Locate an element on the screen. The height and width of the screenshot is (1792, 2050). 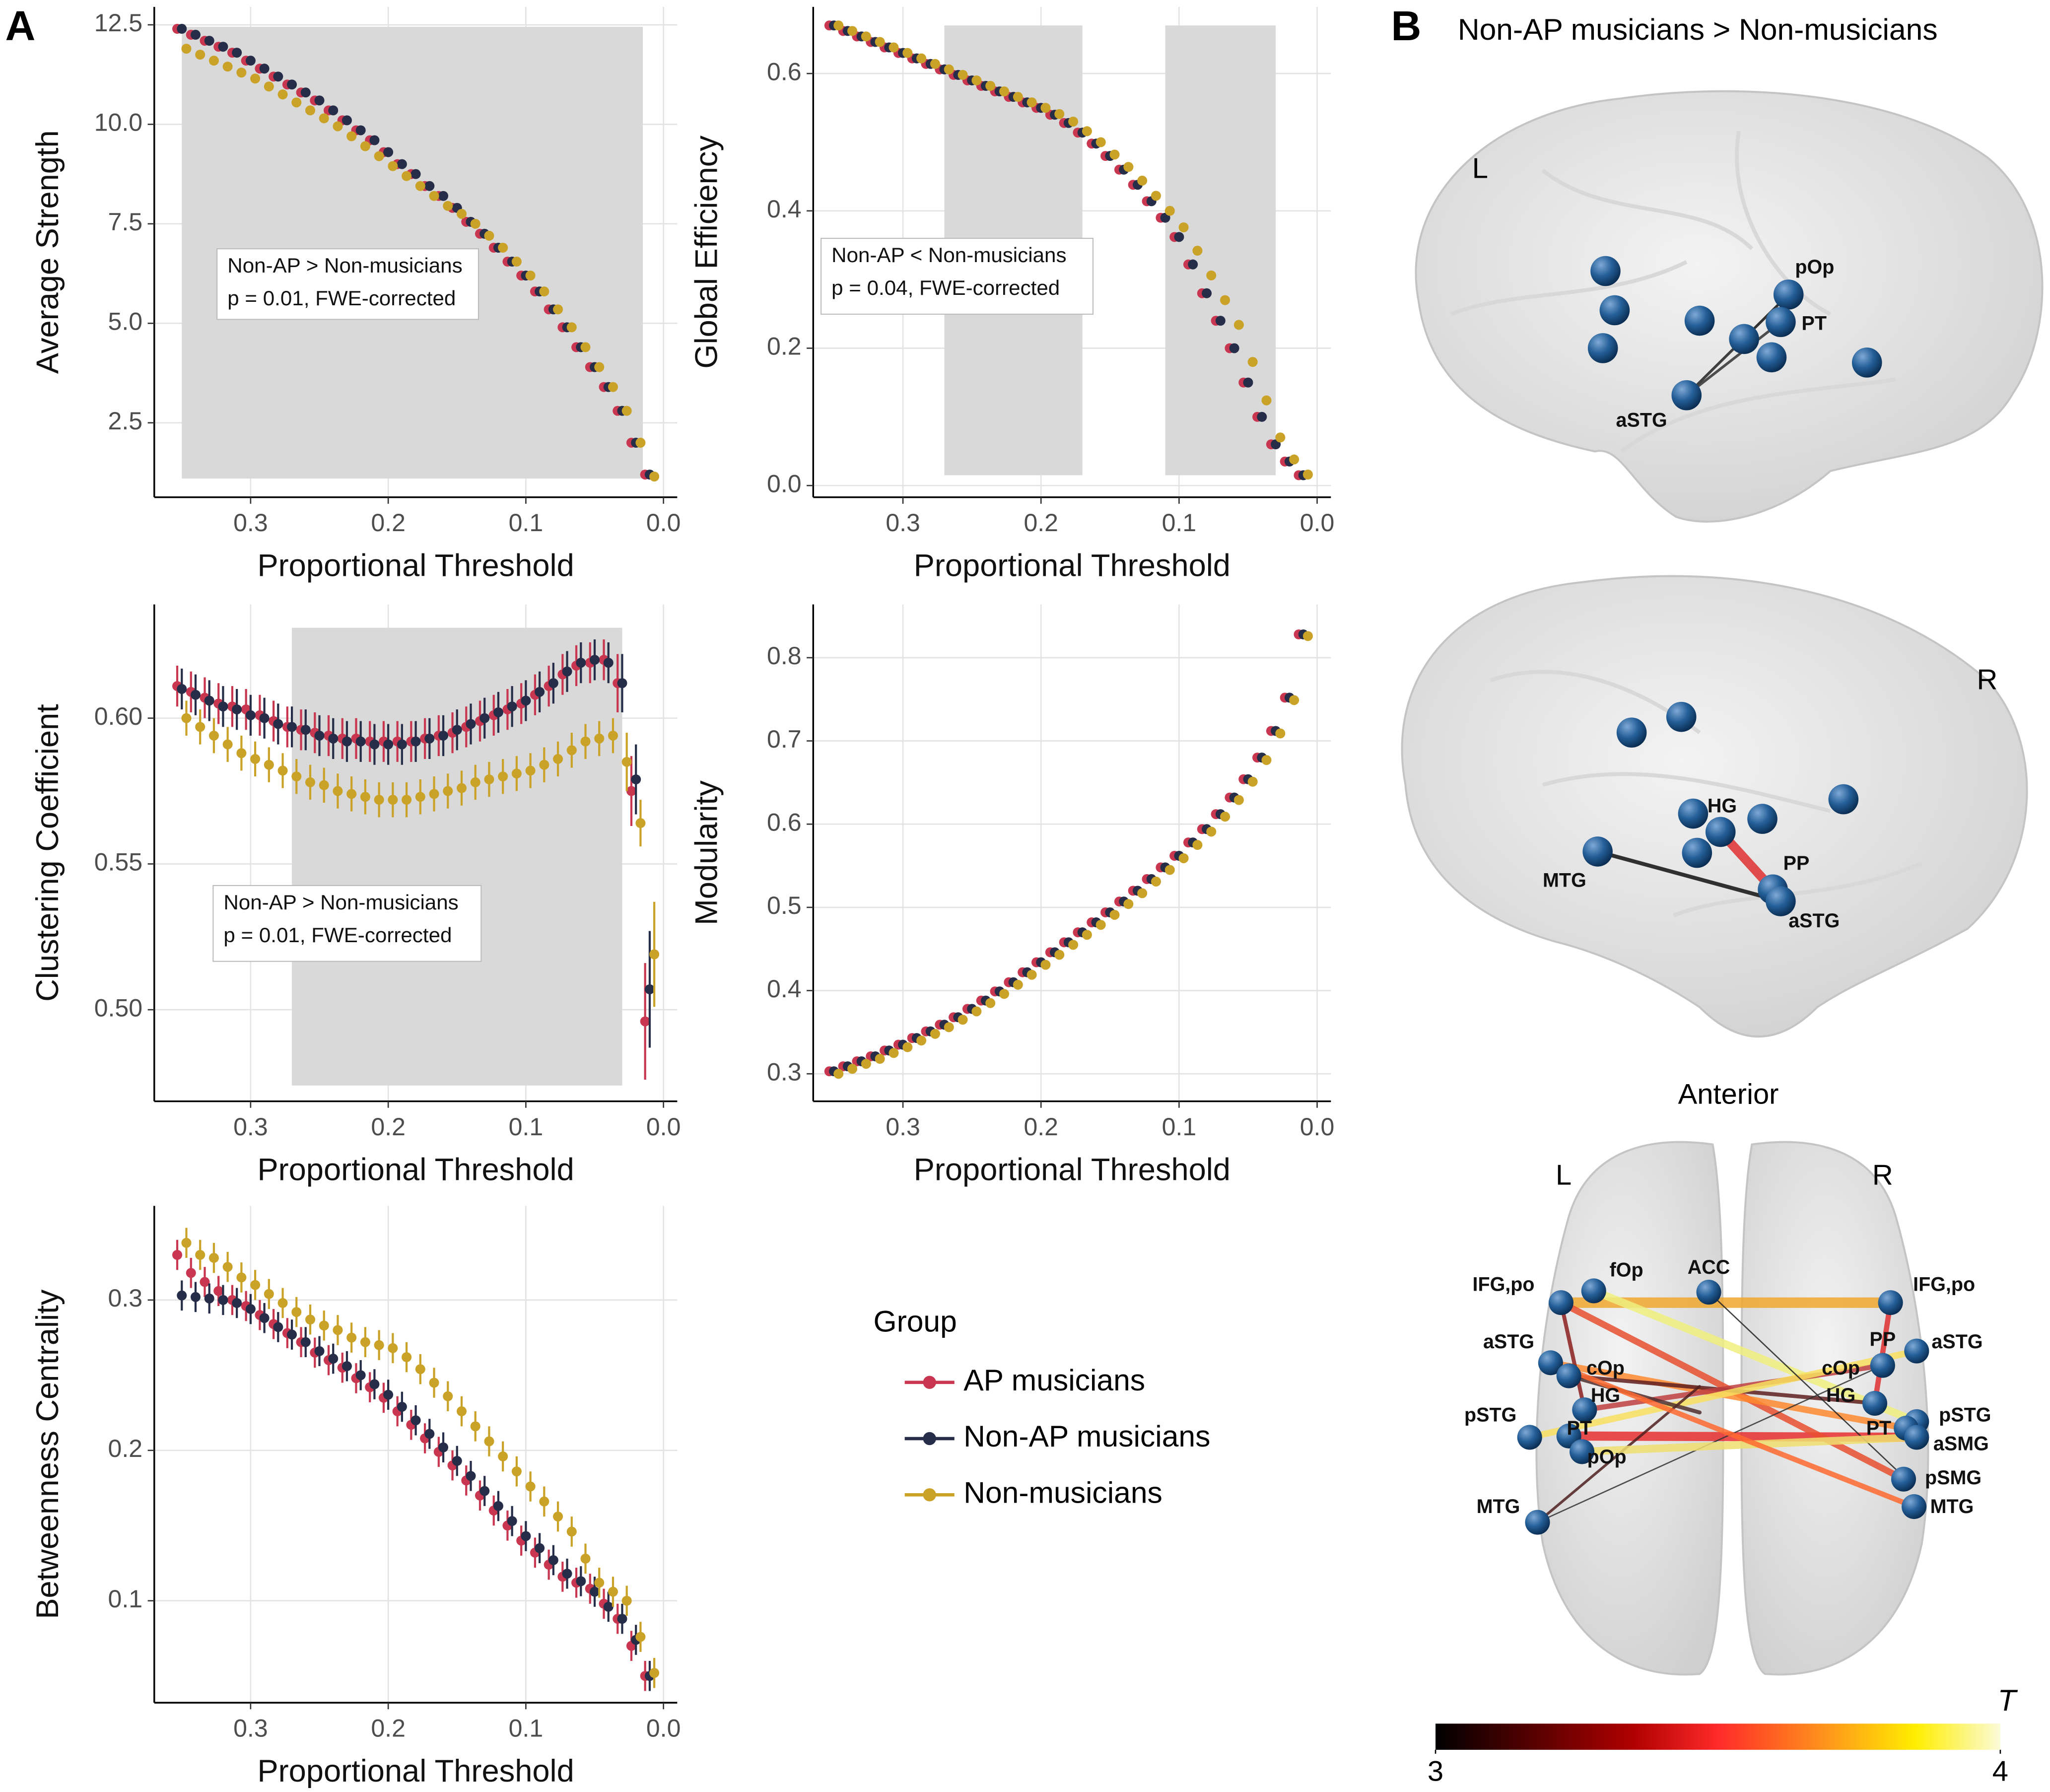
y-axis-title: Average Strength is located at coordinates (48, 252).